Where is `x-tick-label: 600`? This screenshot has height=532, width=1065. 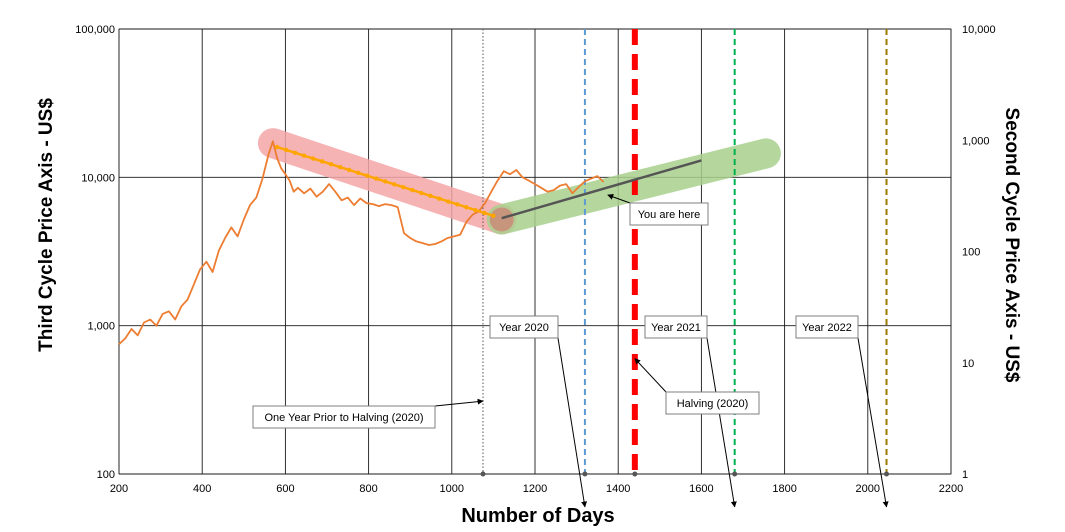
x-tick-label: 600 is located at coordinates (285, 489).